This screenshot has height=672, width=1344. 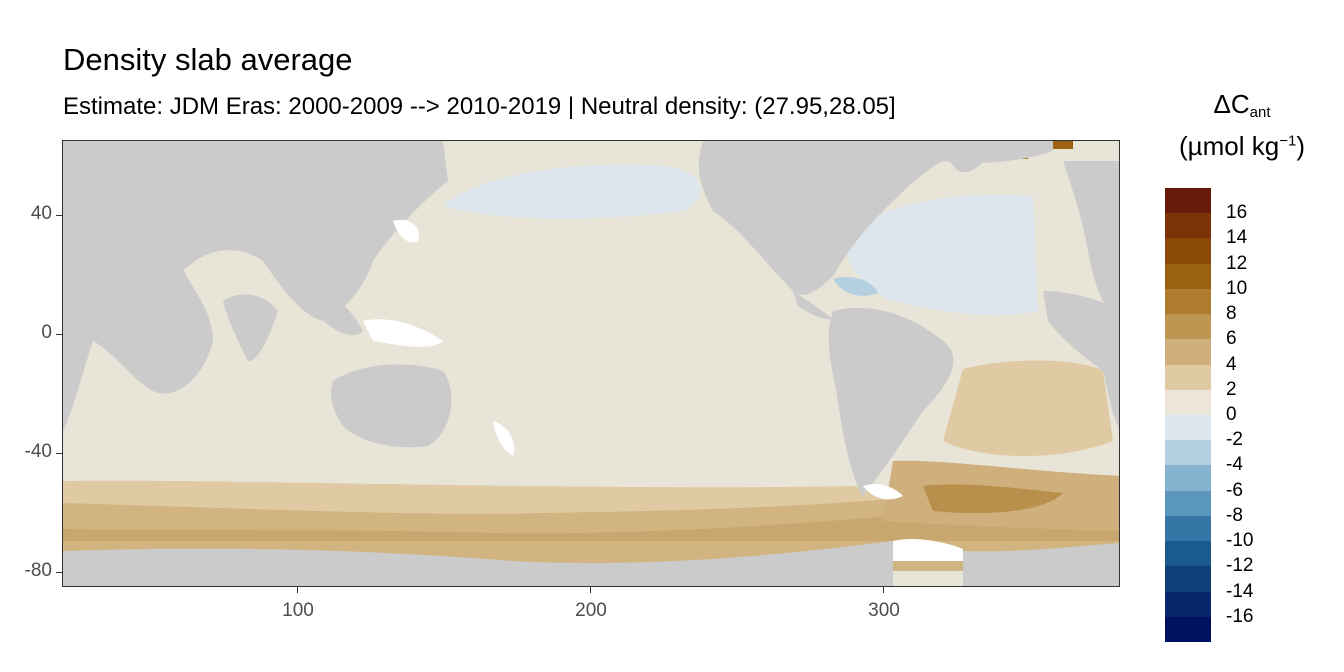 What do you see at coordinates (1231, 389) in the screenshot?
I see `colorbar-tick-label: 2` at bounding box center [1231, 389].